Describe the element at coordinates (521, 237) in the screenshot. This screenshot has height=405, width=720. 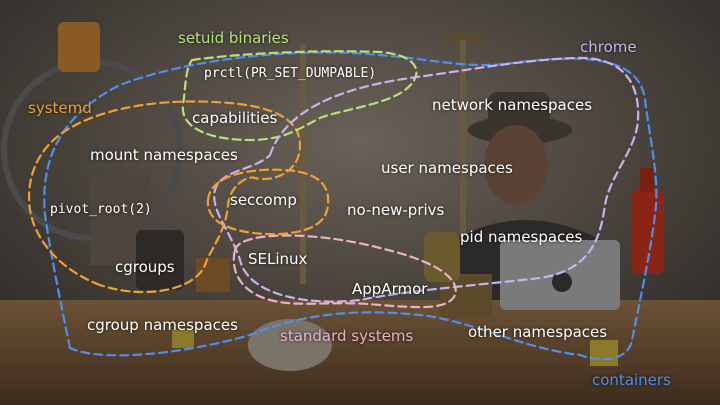
I see `feature-pid-namespaces: pid namespaces` at that location.